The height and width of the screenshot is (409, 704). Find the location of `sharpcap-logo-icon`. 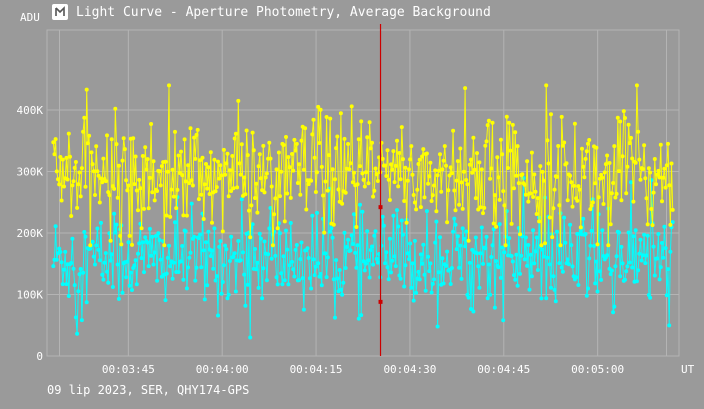

sharpcap-logo-icon is located at coordinates (60, 12).